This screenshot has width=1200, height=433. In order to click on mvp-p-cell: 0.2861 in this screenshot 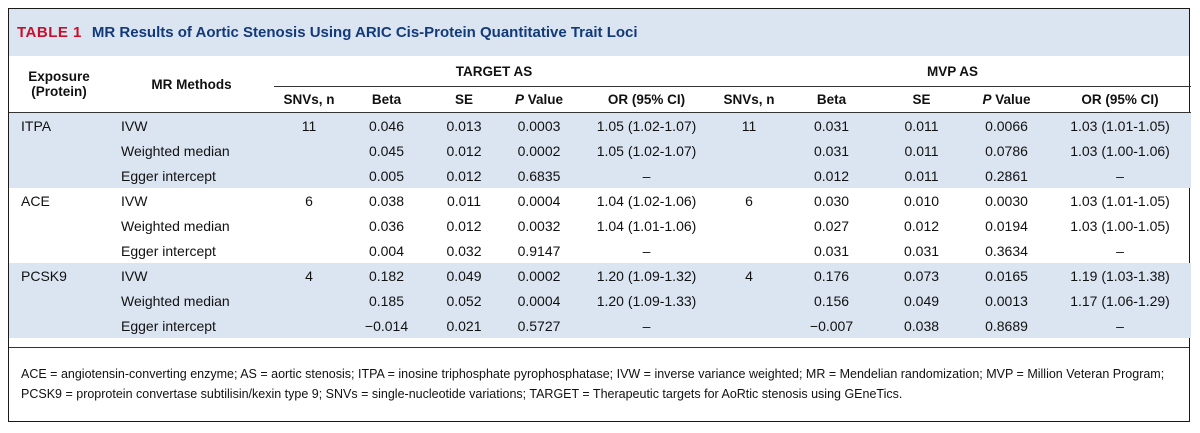, I will do `click(1007, 175)`.